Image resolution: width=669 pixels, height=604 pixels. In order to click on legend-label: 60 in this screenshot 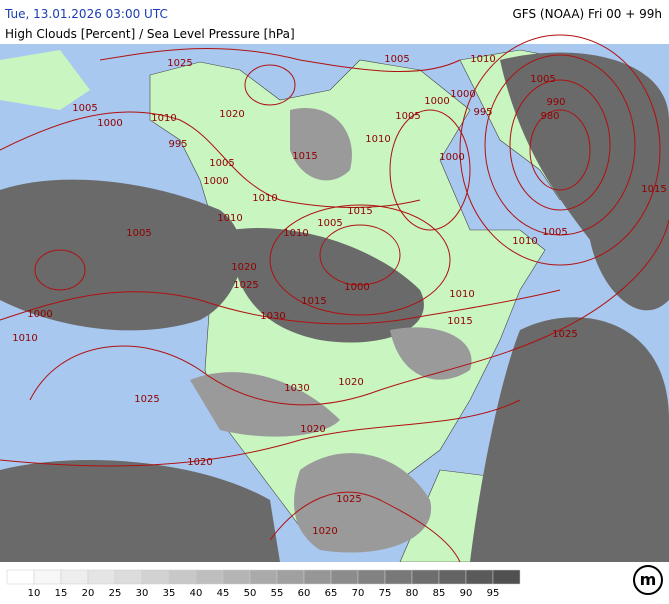, I will do `click(304, 593)`.